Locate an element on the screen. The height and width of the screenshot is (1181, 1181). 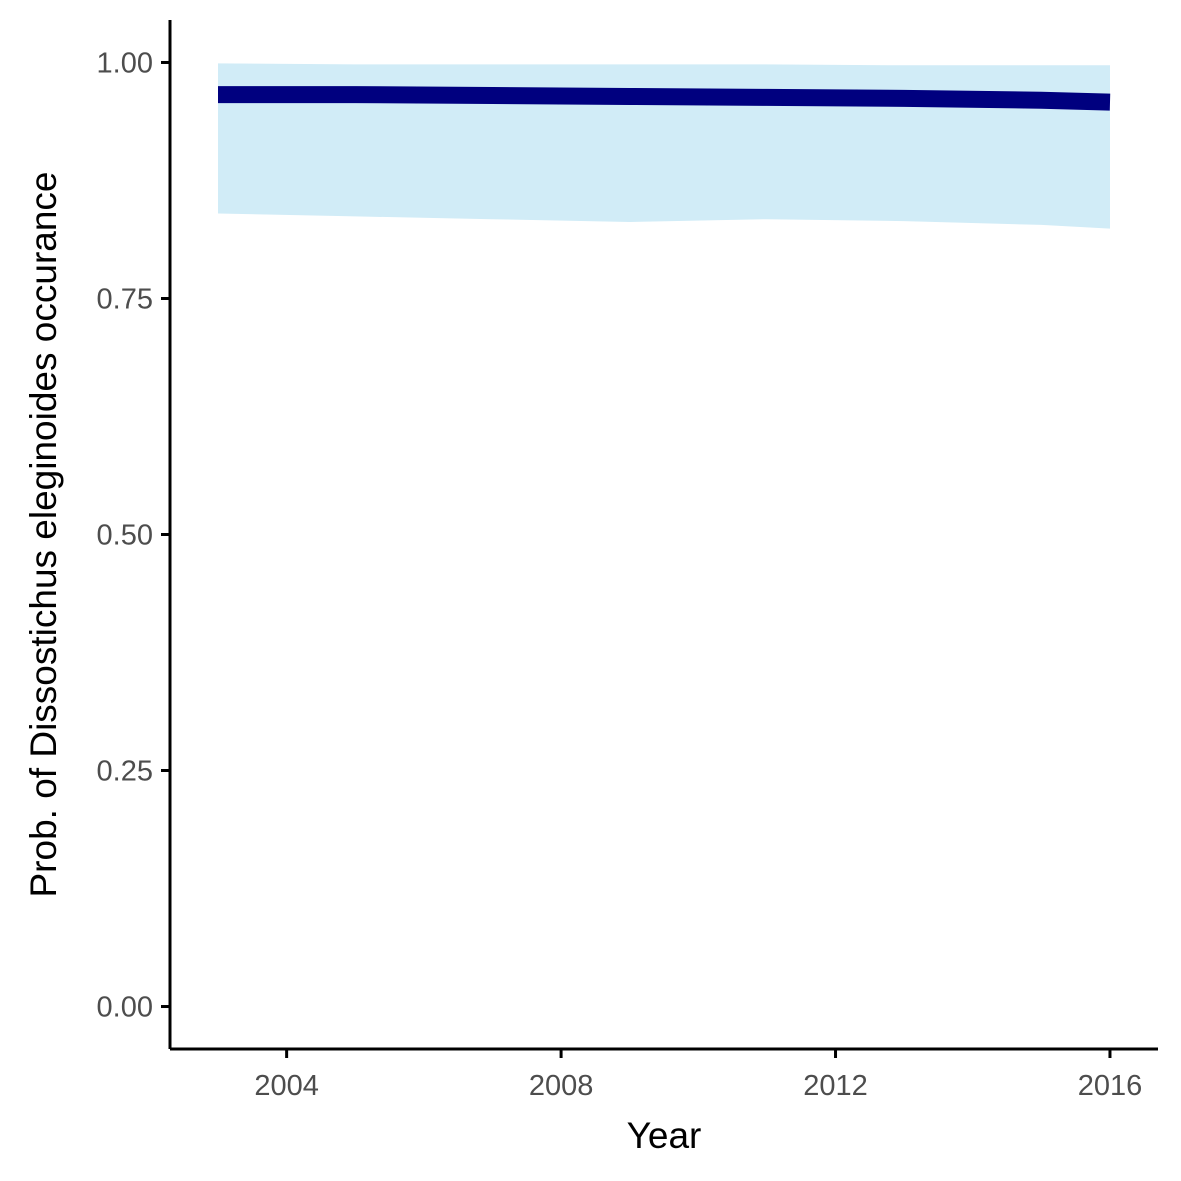
trend-line is located at coordinates (664, 98).